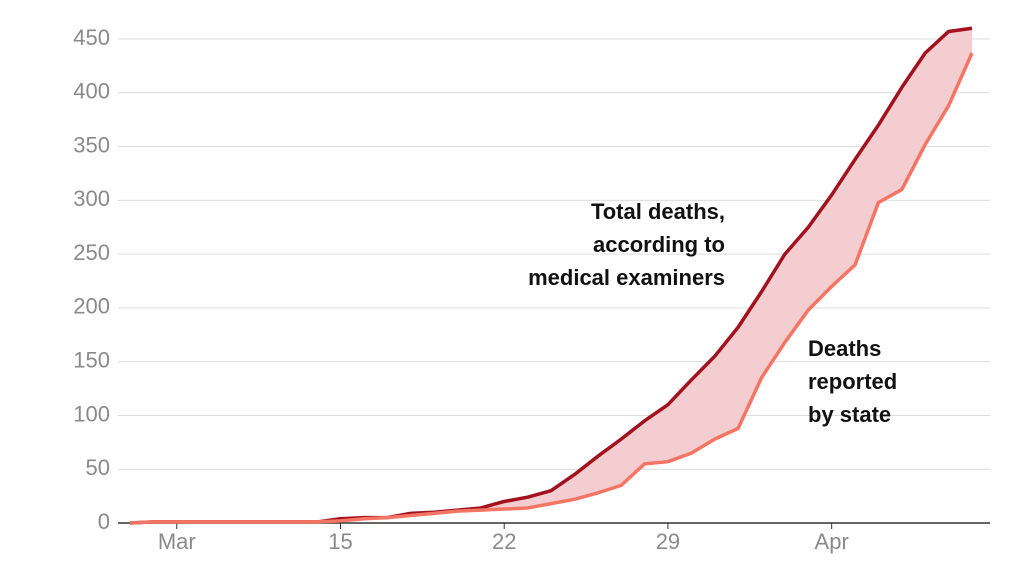 The height and width of the screenshot is (576, 1025). I want to click on x-tick-label: Apr, so click(832, 541).